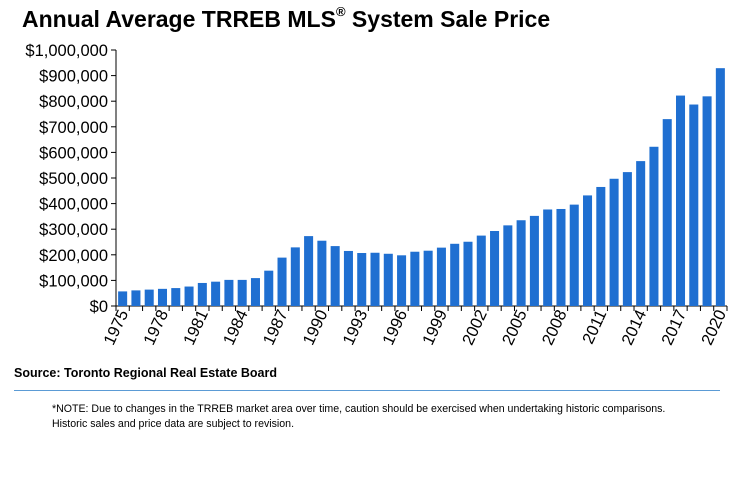 This screenshot has width=747, height=494. I want to click on y-tick-label: $100,000, so click(73, 281).